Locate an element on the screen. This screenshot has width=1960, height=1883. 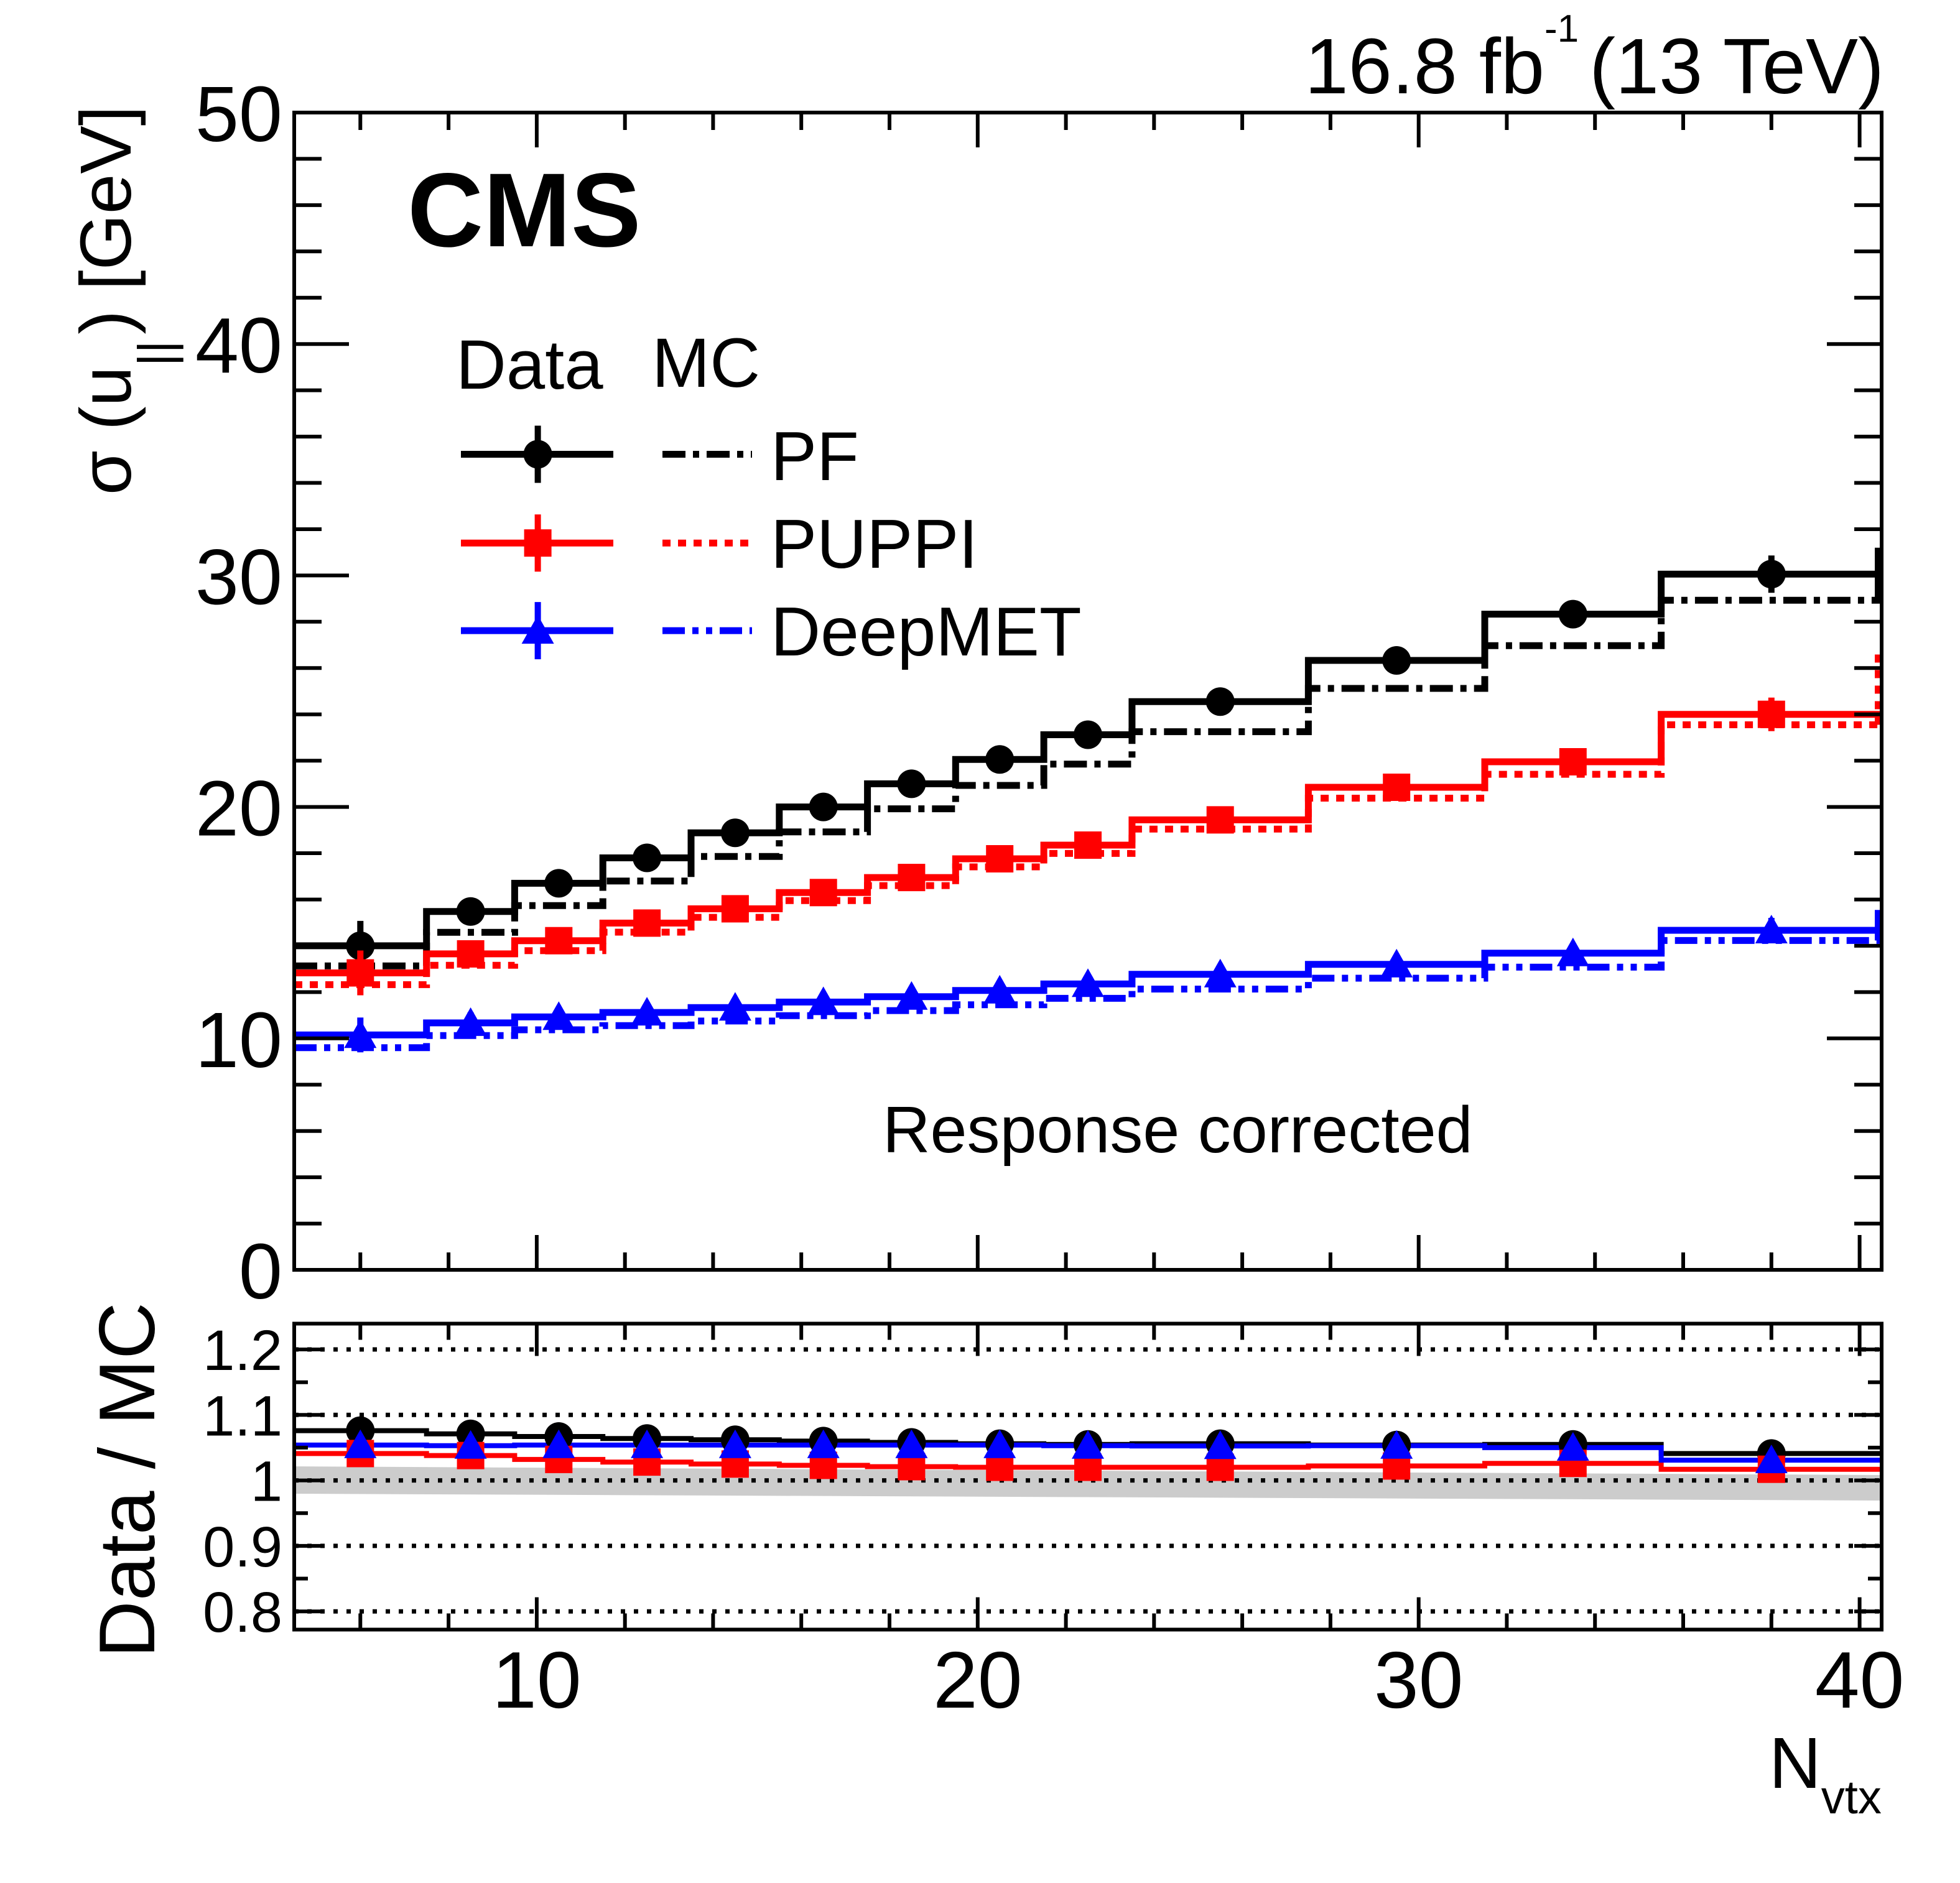
svg-text: Data / MC is located at coordinates (127, 1480).